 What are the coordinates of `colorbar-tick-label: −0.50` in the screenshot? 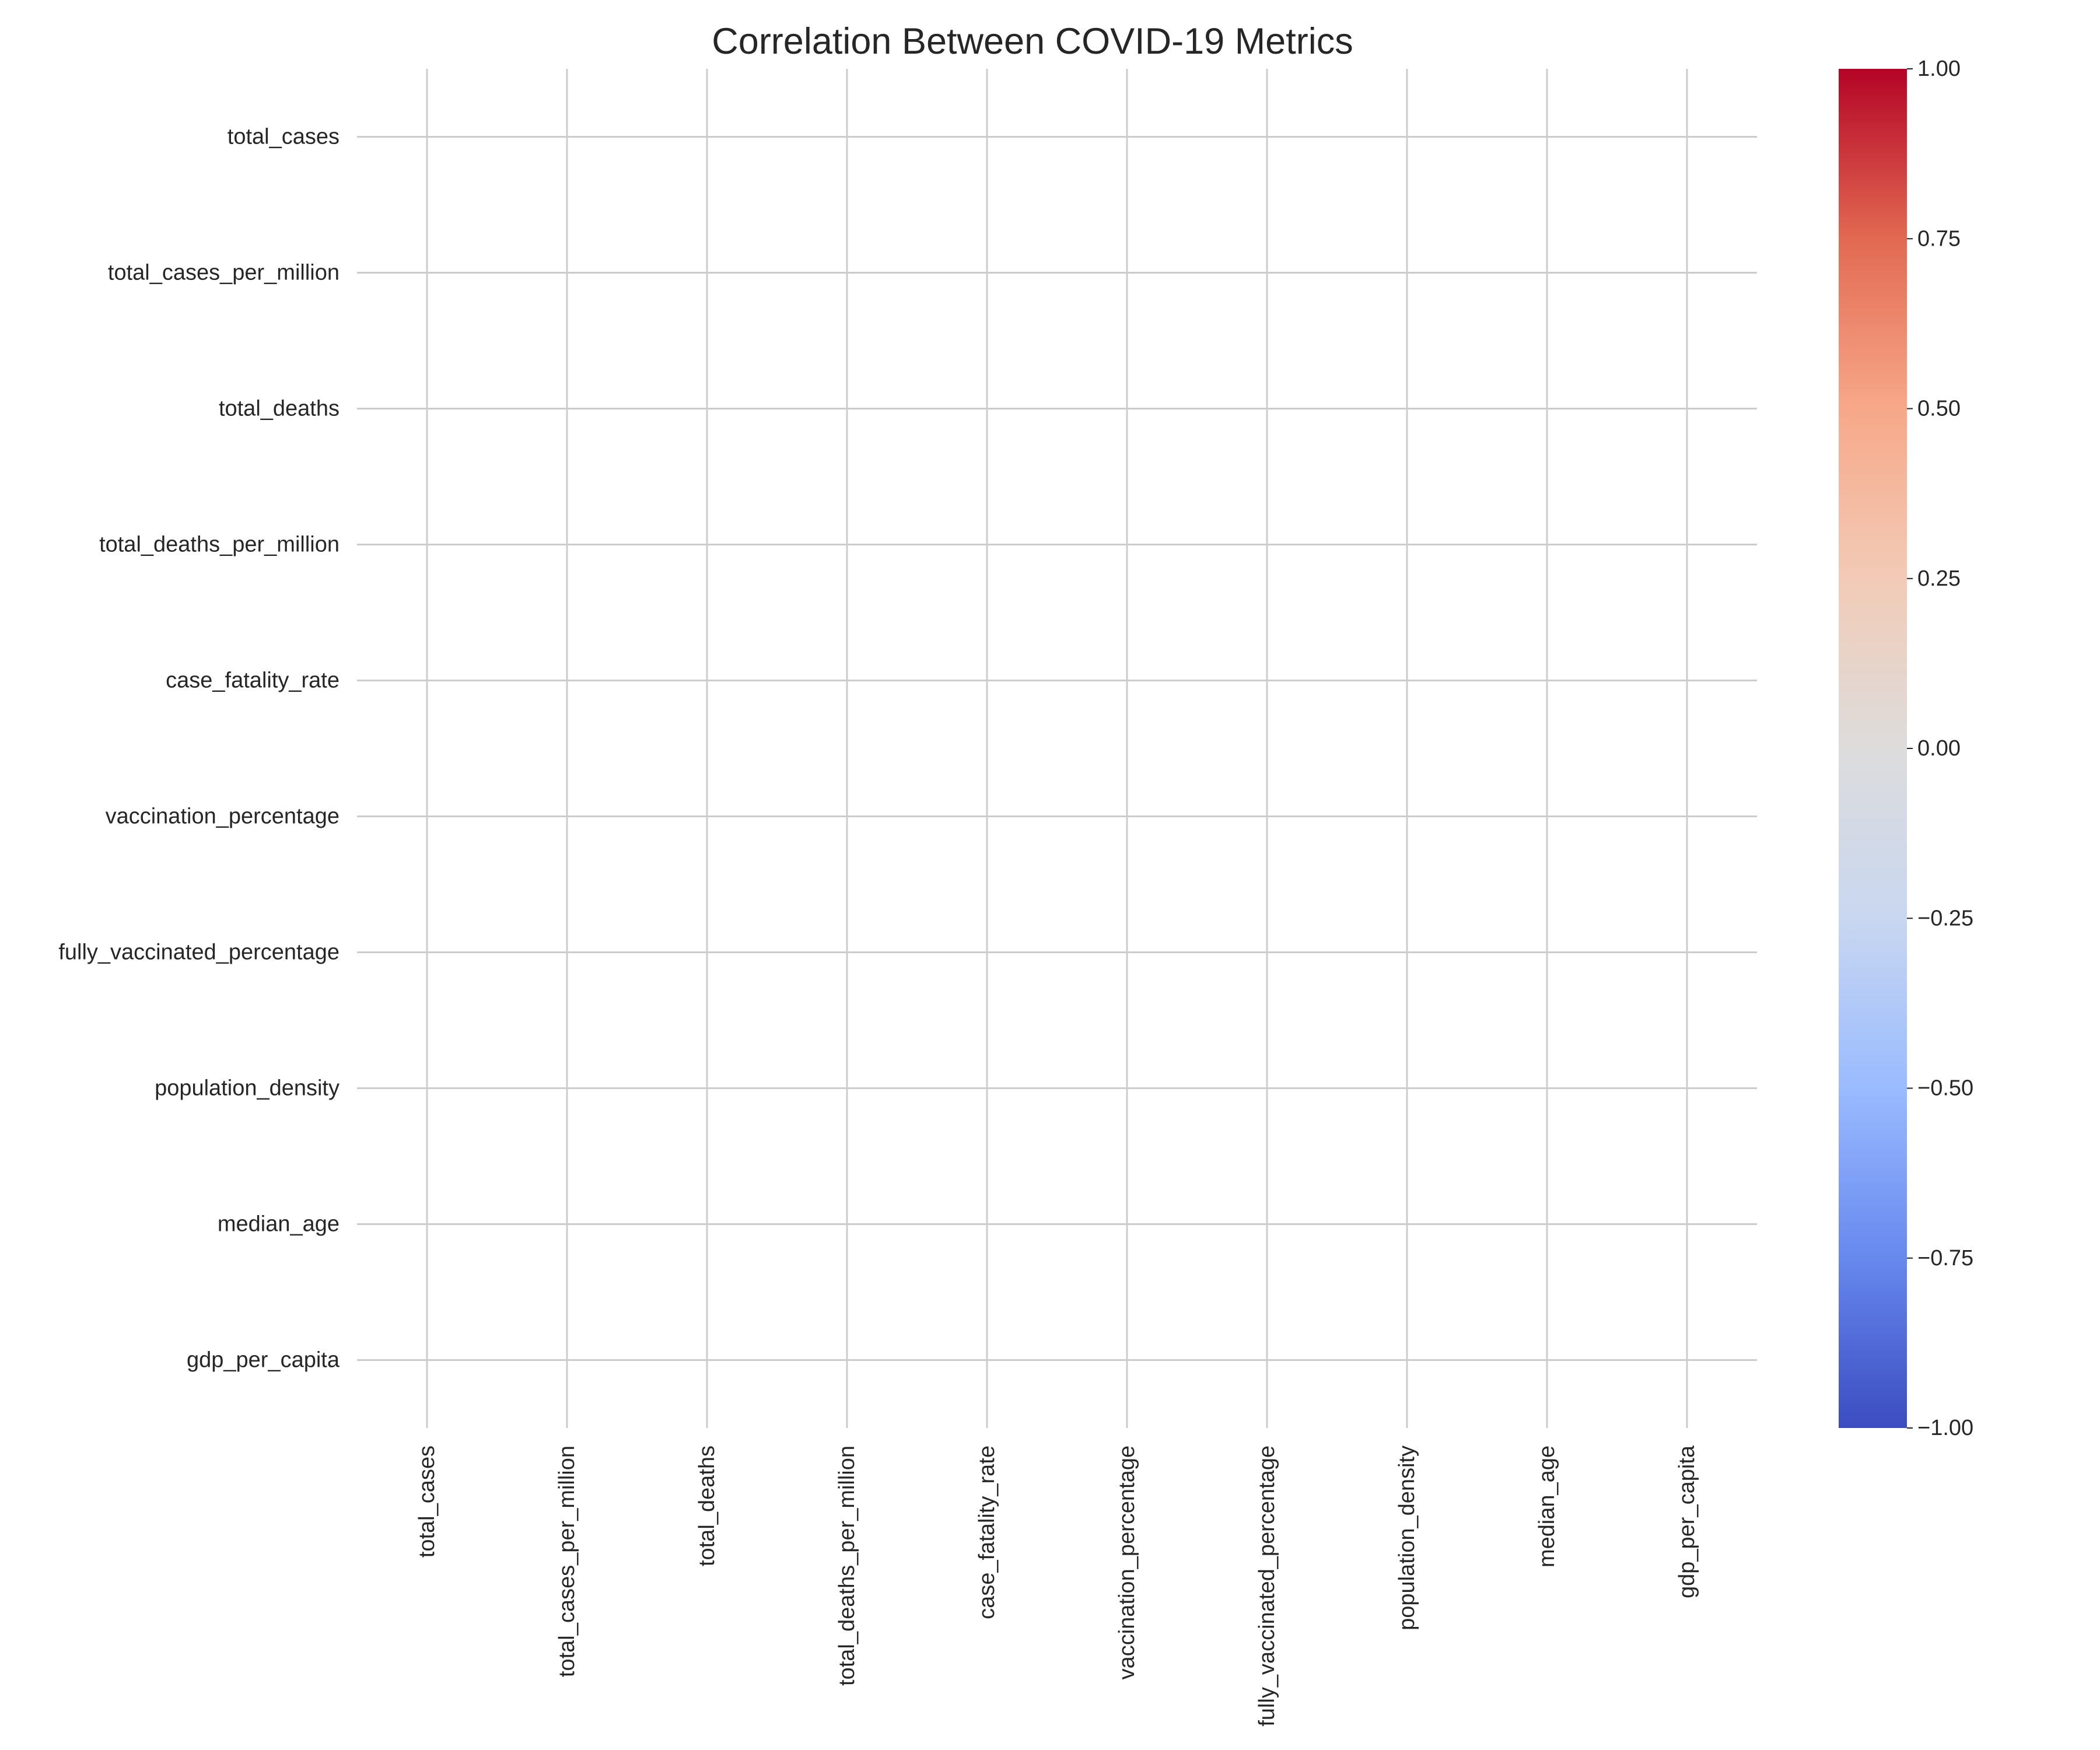 It's located at (1945, 1088).